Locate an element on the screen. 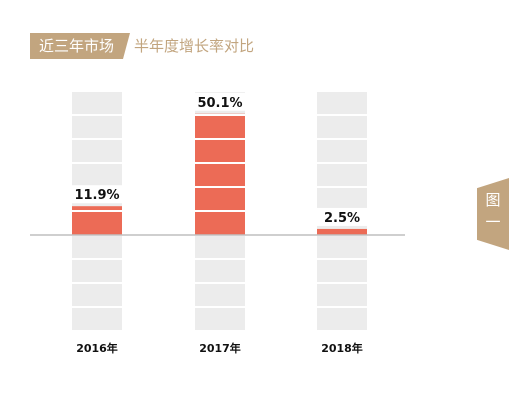  figure-tab-label: 图 is located at coordinates (493, 200).